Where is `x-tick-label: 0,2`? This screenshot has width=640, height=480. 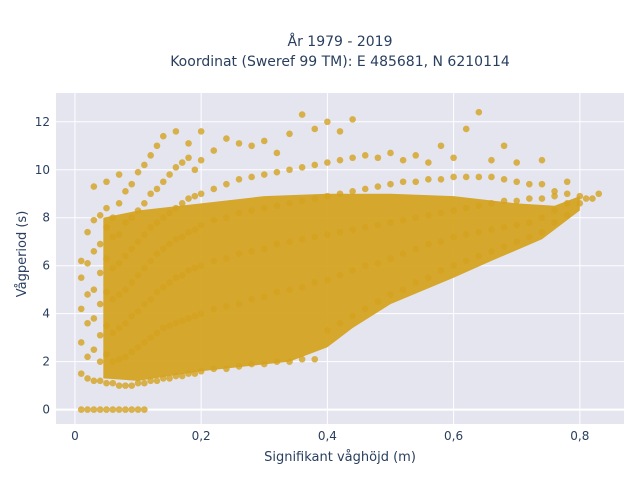
x-tick-label: 0,2 is located at coordinates (201, 436).